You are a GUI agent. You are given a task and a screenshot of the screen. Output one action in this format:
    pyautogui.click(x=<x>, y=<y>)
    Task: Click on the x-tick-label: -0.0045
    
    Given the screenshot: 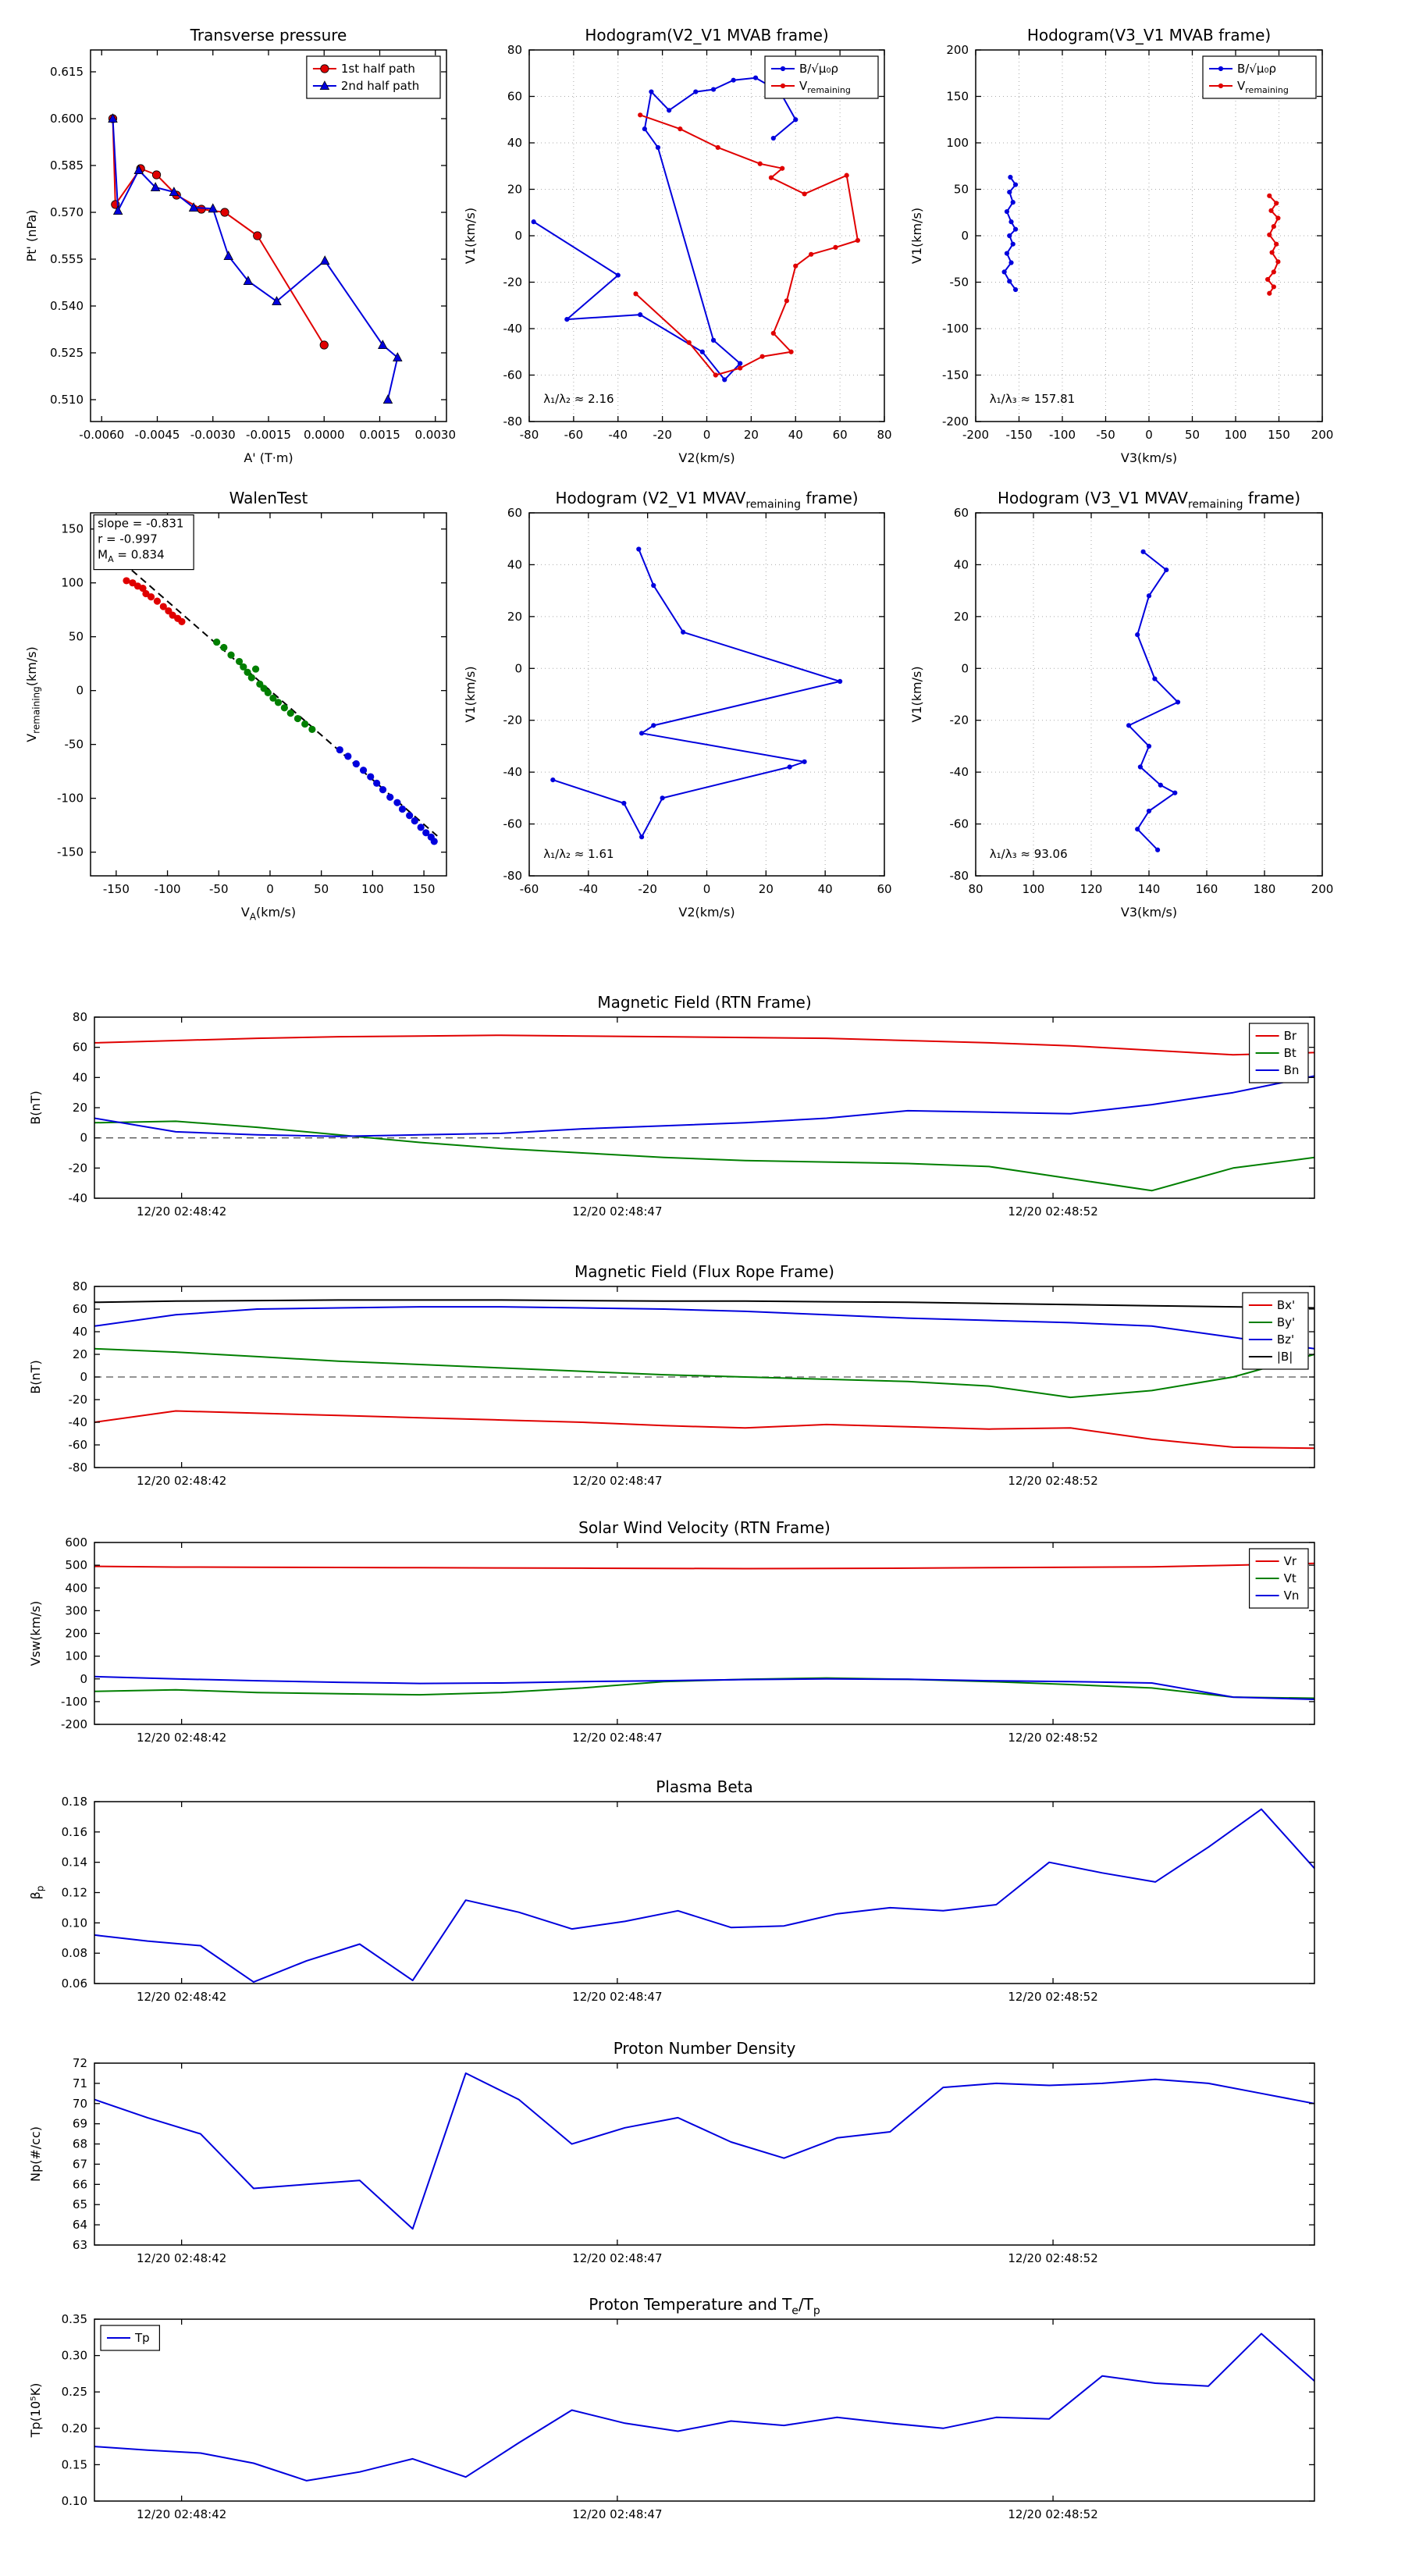 What is the action you would take?
    pyautogui.click(x=157, y=435)
    